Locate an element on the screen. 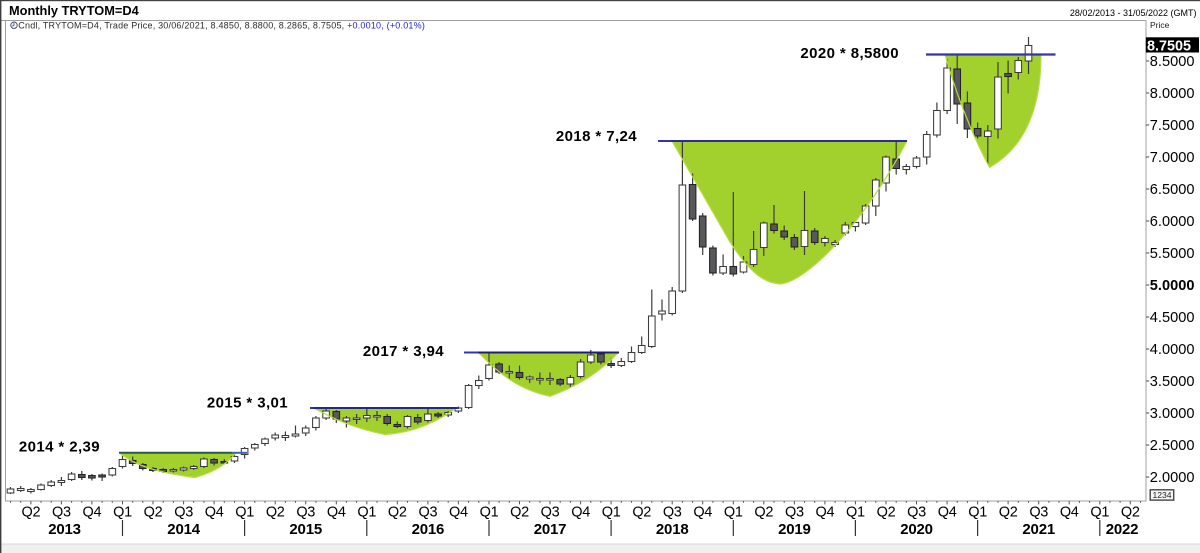 This screenshot has width=1200, height=553. svg-text: 2022 is located at coordinates (1122, 529).